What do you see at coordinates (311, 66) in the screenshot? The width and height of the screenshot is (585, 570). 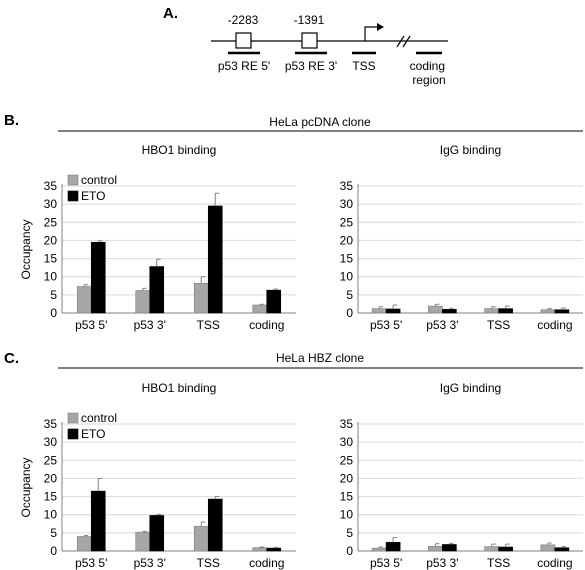 I see `label-p53-re-3: p53 RE 3'` at bounding box center [311, 66].